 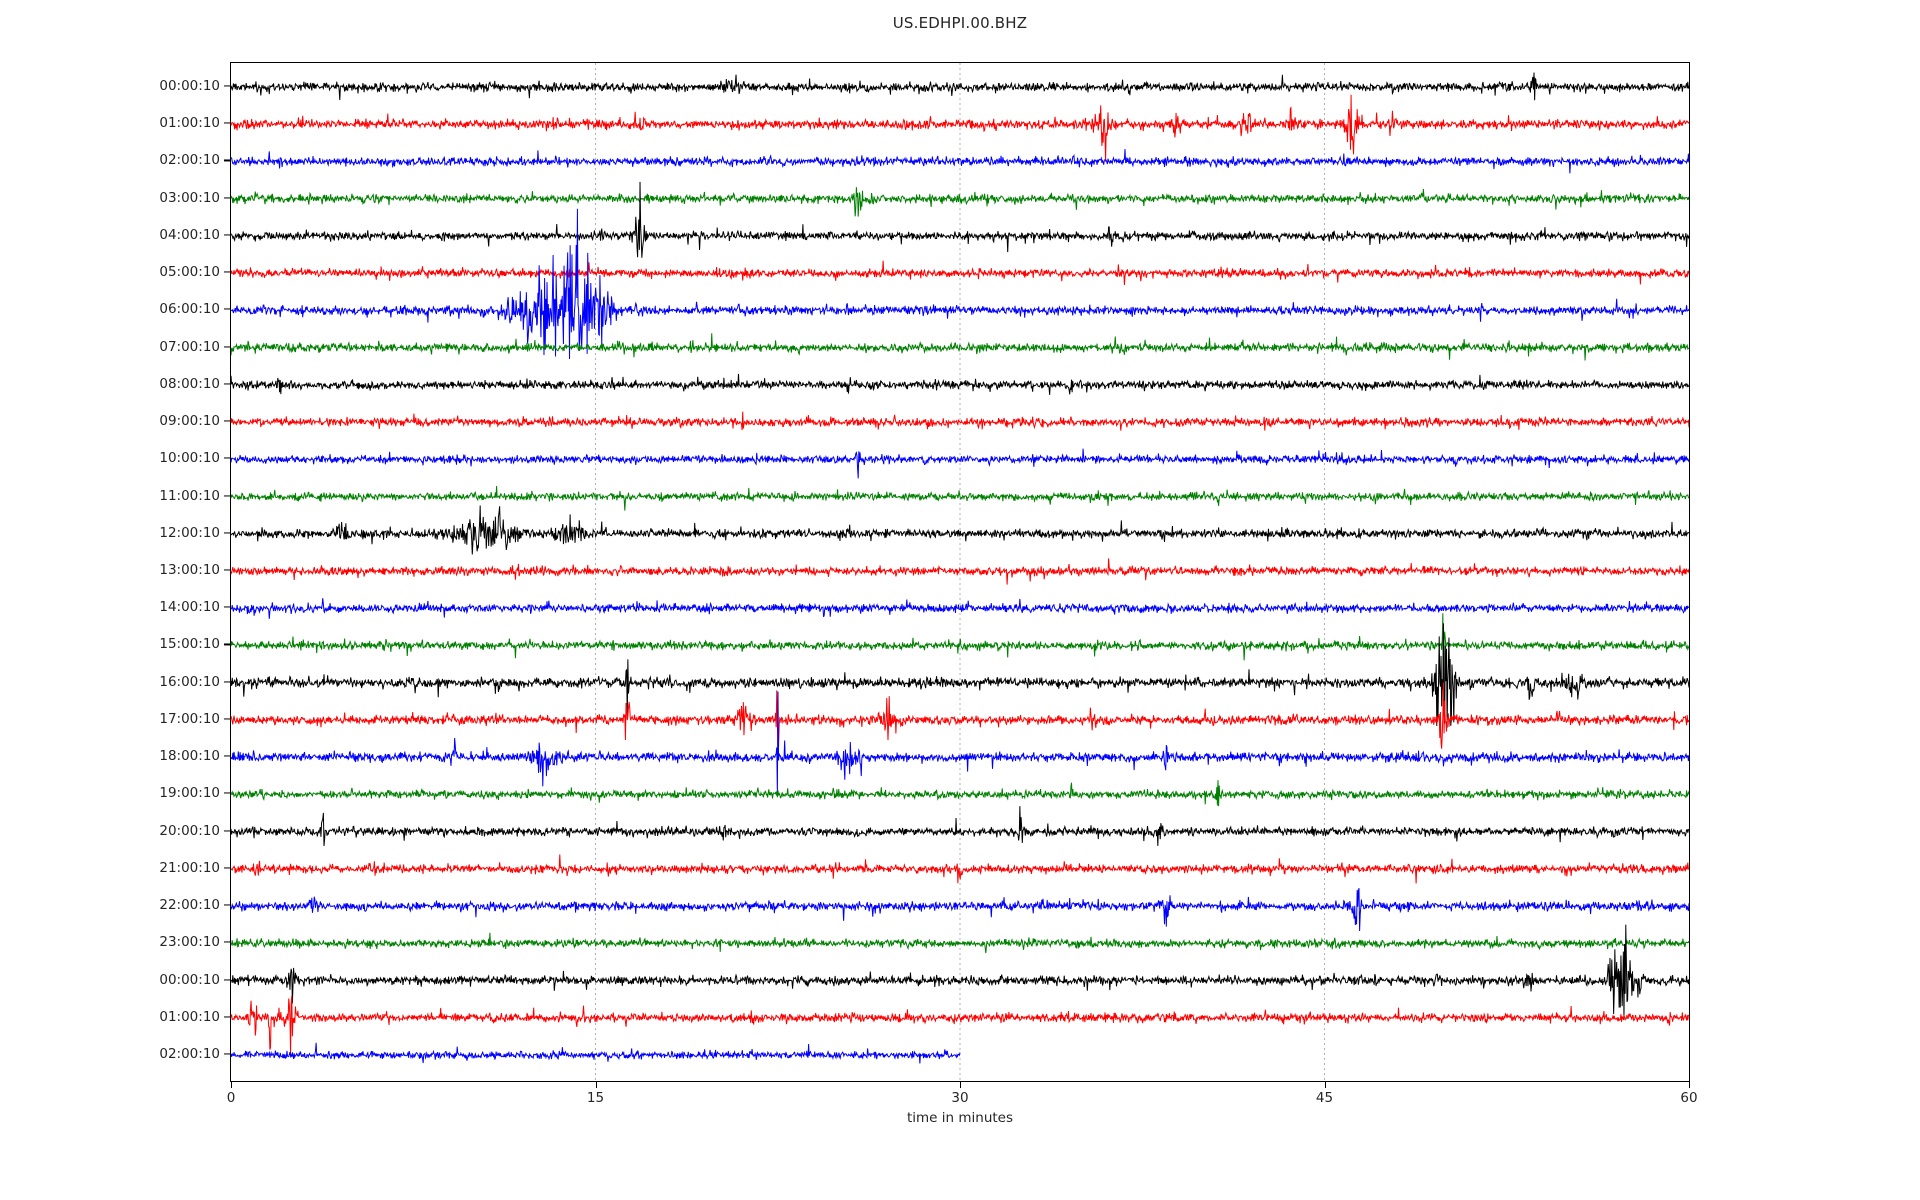 What do you see at coordinates (189, 905) in the screenshot?
I see `y-axis-tick-label: 22:00:10` at bounding box center [189, 905].